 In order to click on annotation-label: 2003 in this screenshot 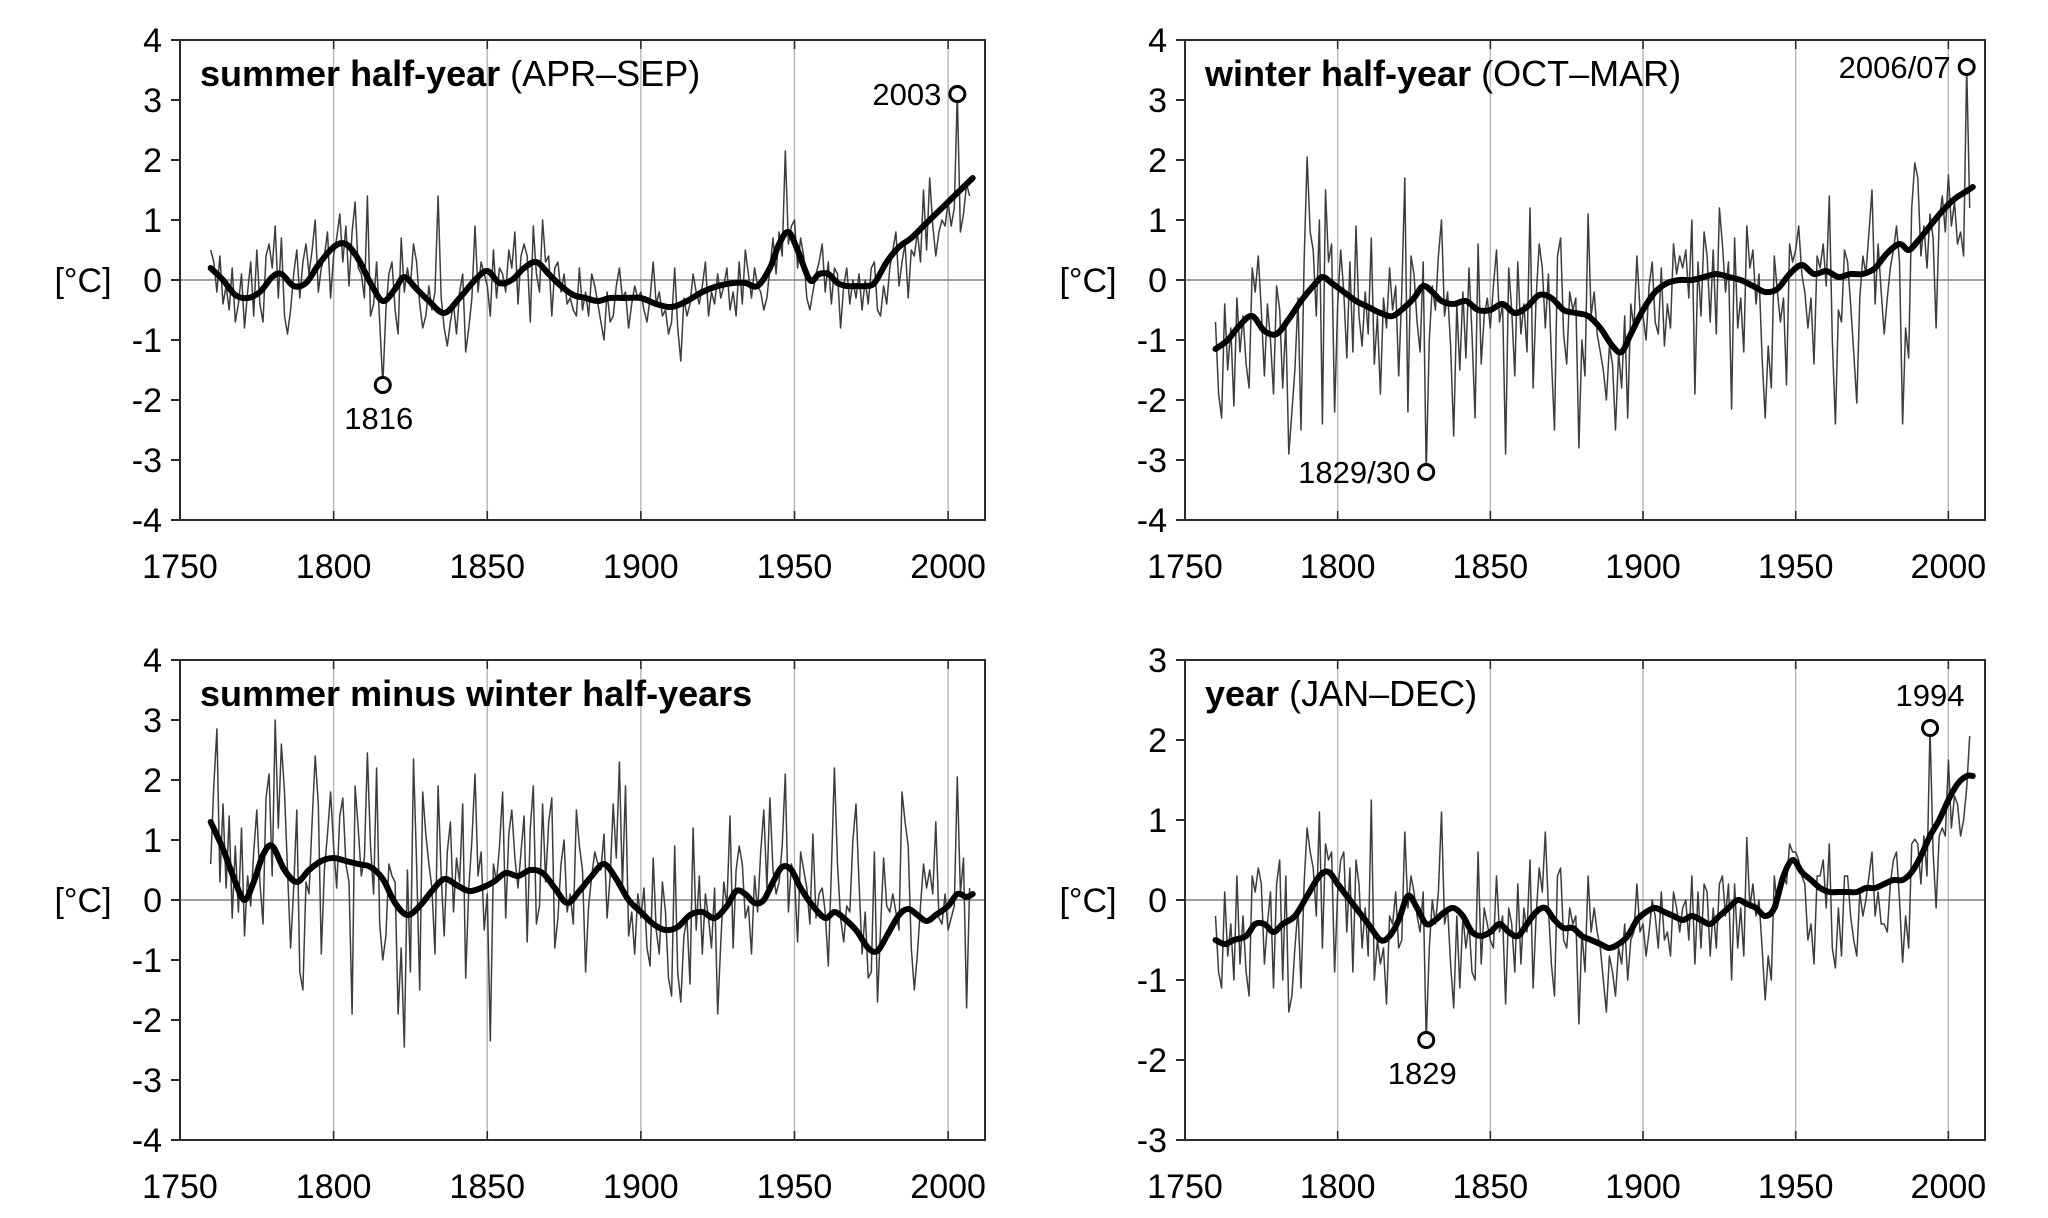, I will do `click(906, 94)`.